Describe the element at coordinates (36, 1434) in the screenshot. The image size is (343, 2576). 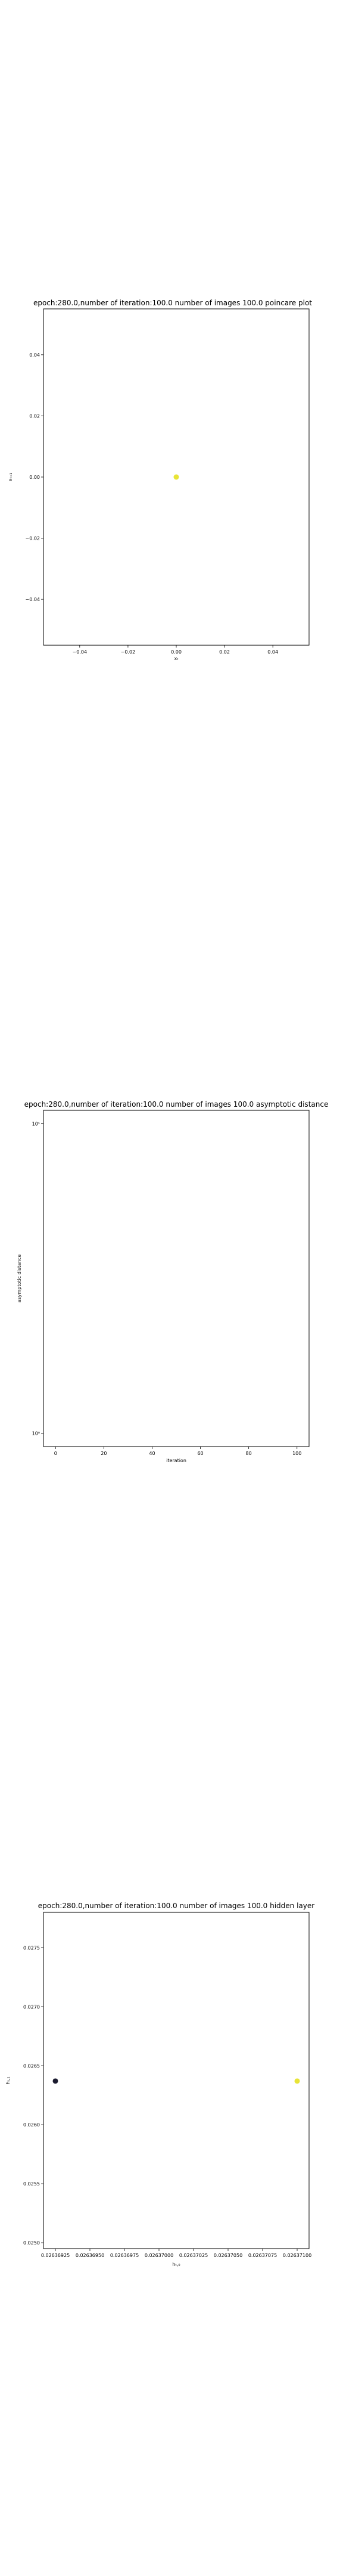
I see `asymptotic-y-tick-label: 10⁰` at that location.